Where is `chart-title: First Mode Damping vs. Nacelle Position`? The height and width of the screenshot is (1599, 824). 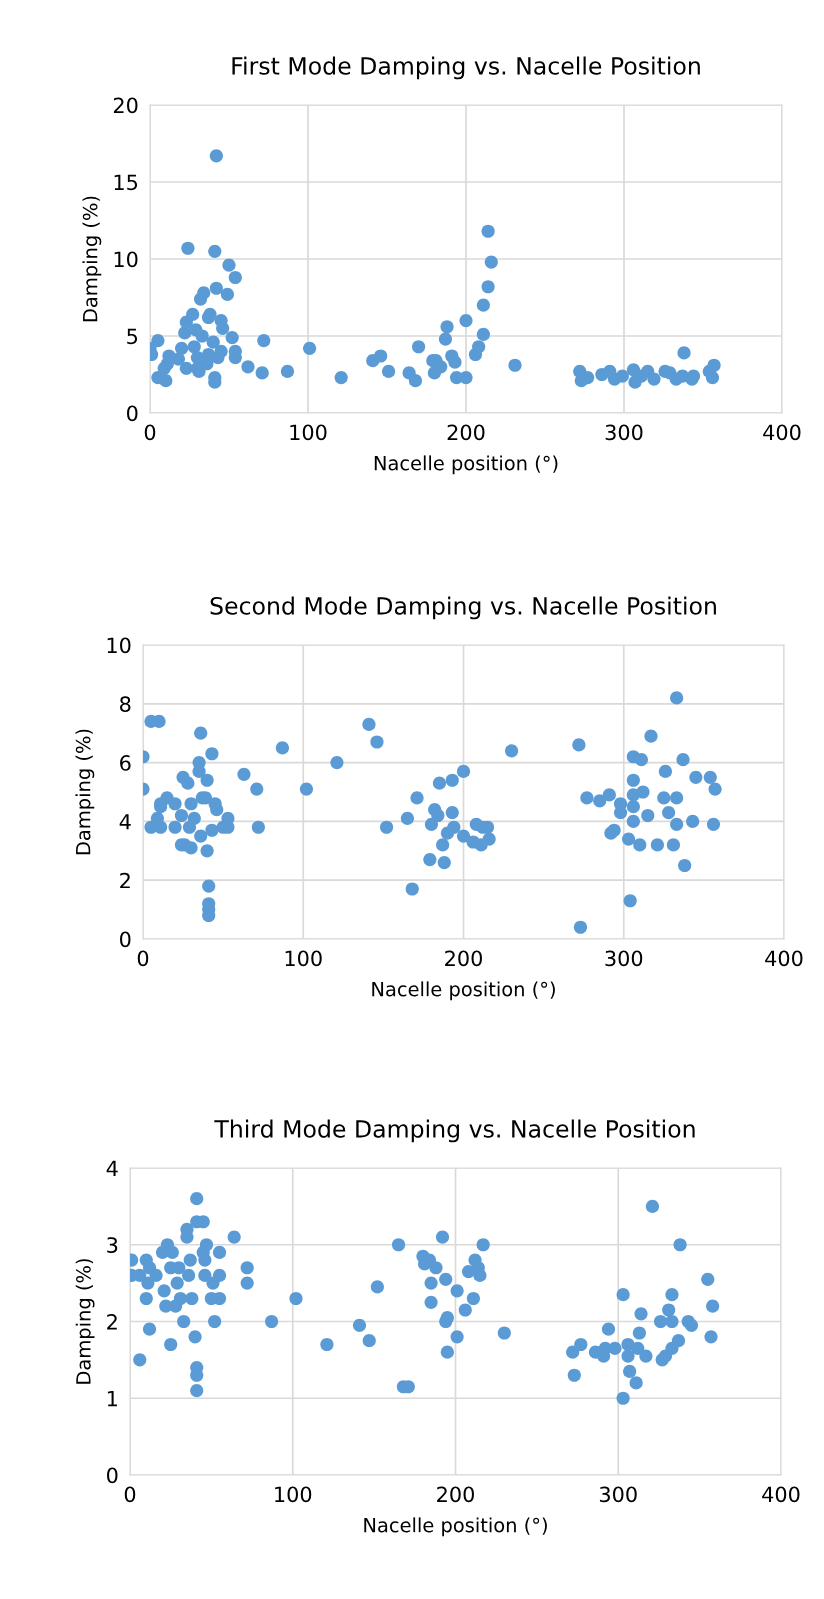 chart-title: First Mode Damping vs. Nacelle Position is located at coordinates (466, 68).